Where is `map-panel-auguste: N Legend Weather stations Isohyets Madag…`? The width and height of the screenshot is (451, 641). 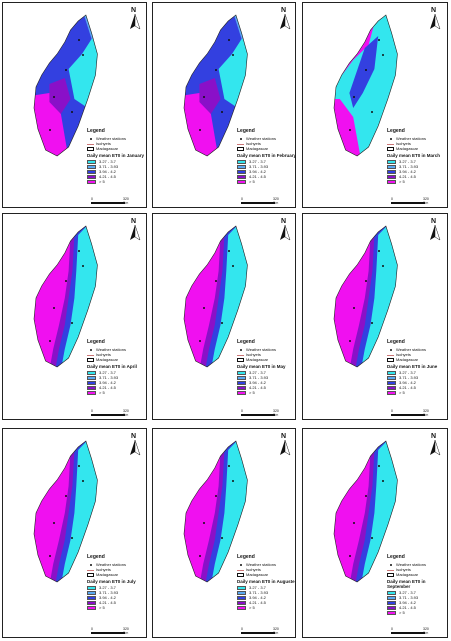 map-panel-auguste: N Legend Weather stations Isohyets Madag… is located at coordinates (224, 533).